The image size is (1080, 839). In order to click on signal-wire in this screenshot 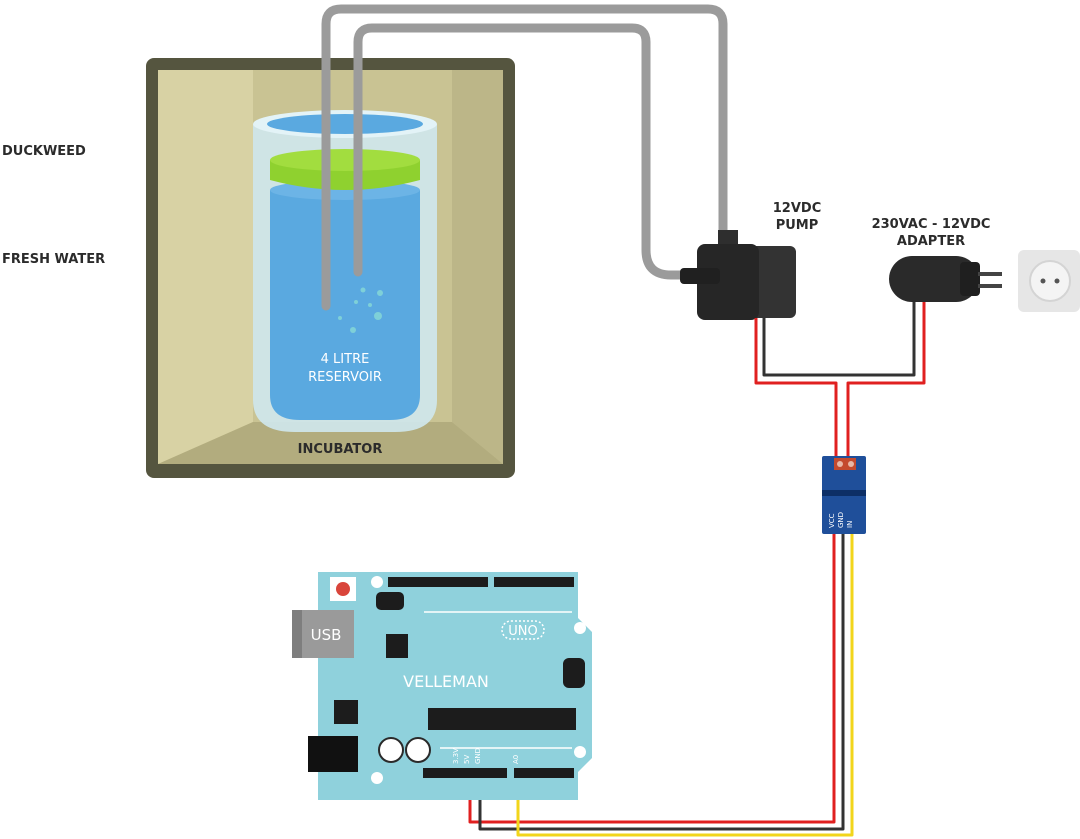, I will do `click(685, 685)`.